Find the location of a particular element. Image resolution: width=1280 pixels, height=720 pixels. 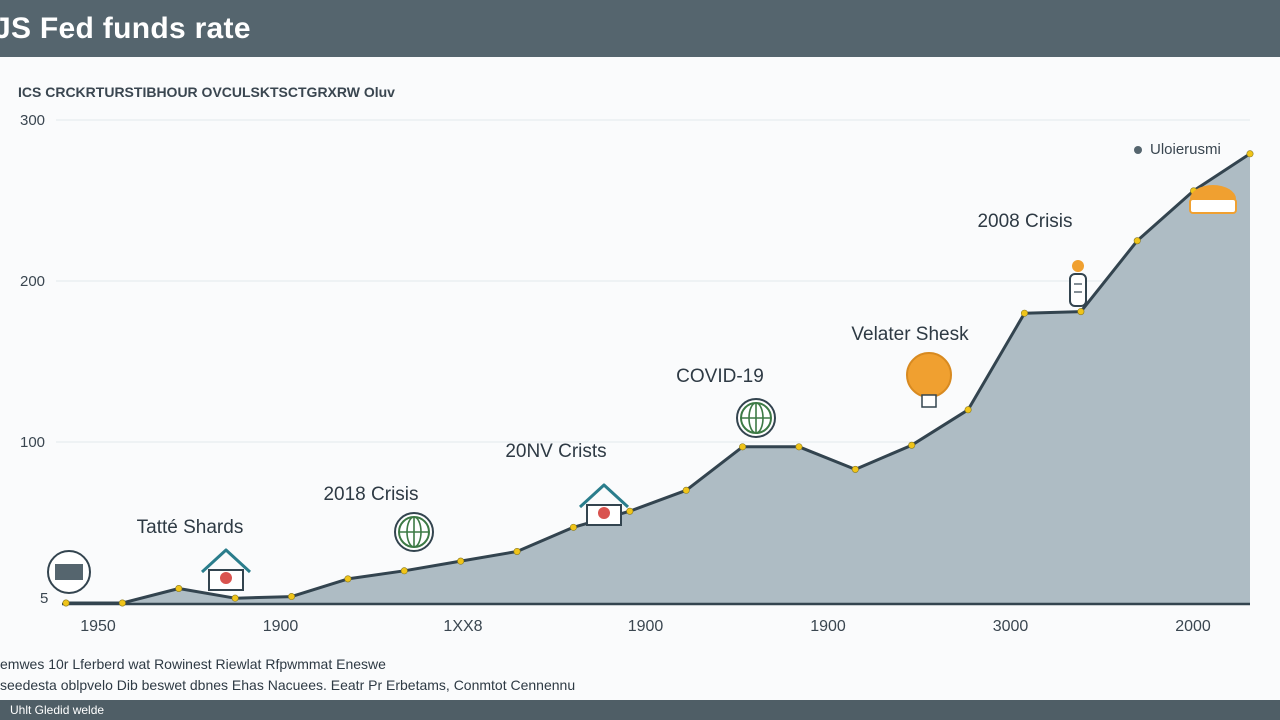

x-tick-label: 3000 is located at coordinates (1011, 626).